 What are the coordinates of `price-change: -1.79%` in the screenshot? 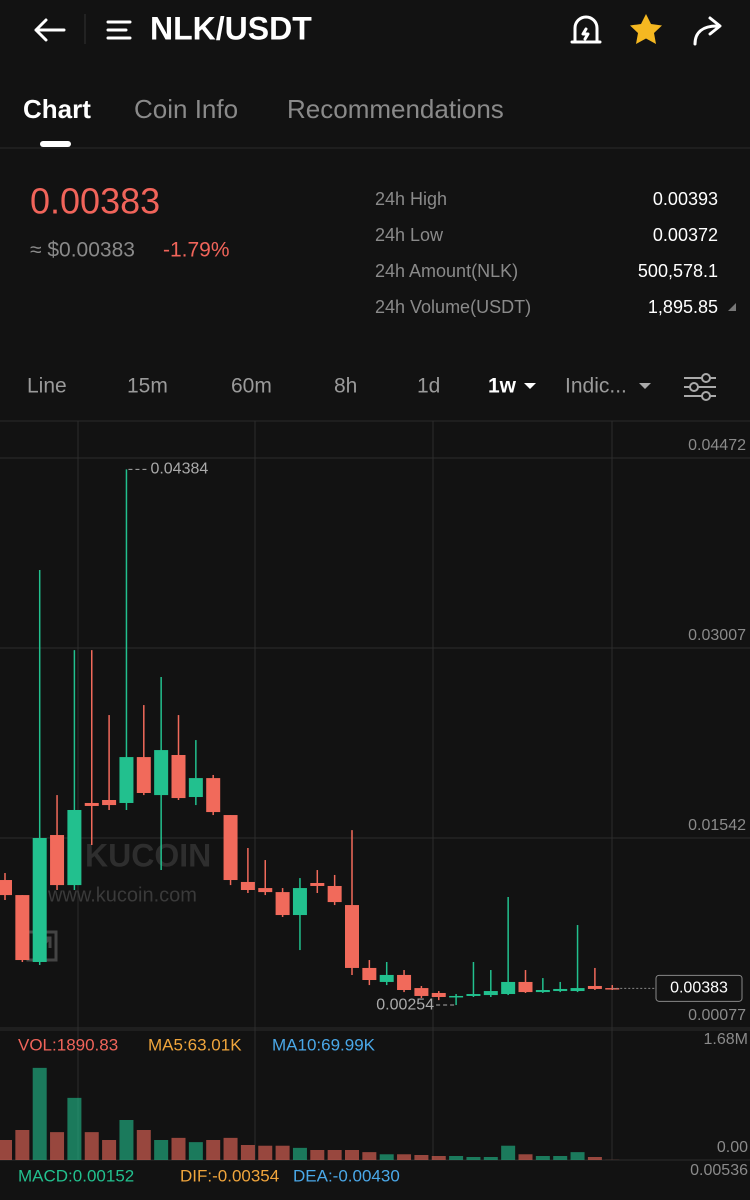 It's located at (196, 250).